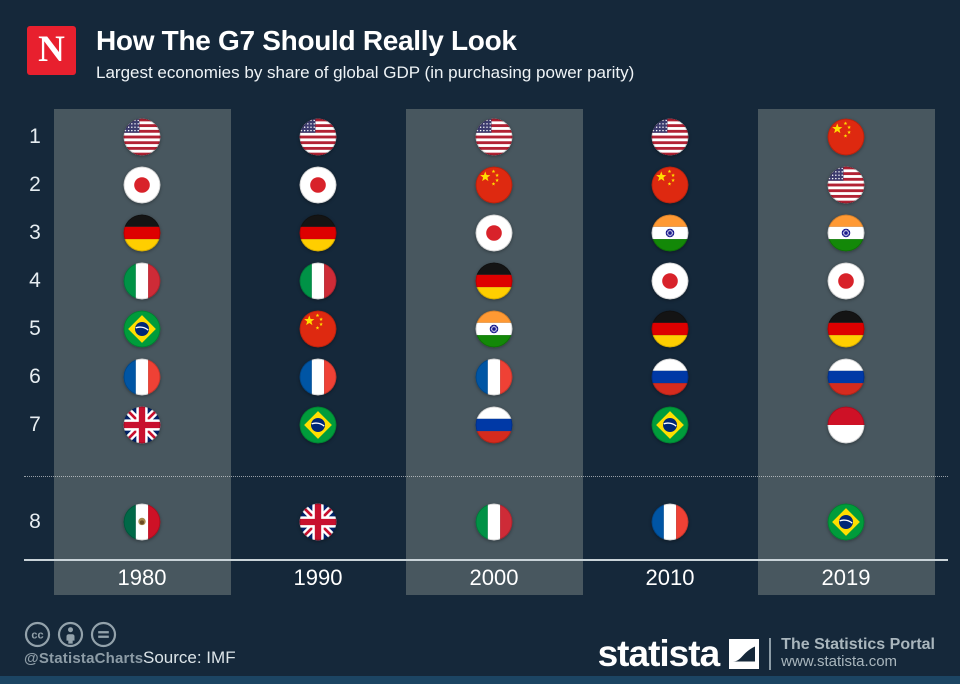  What do you see at coordinates (494, 137) in the screenshot?
I see `2000-rank1-flag-united-states` at bounding box center [494, 137].